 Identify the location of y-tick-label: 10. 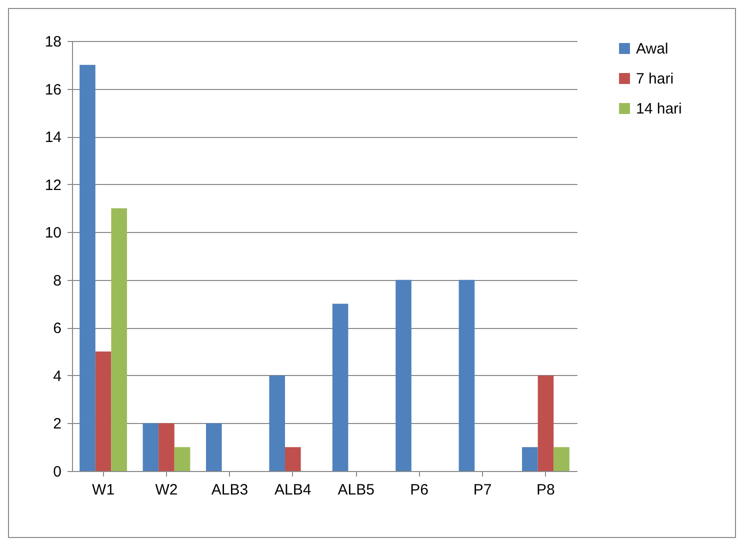
(53, 233).